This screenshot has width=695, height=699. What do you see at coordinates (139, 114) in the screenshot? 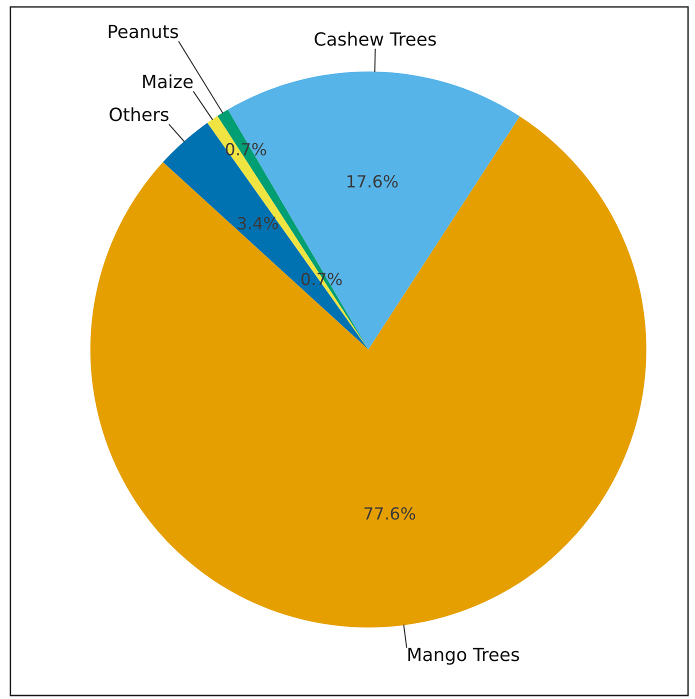
I see `slice-label: Others` at bounding box center [139, 114].